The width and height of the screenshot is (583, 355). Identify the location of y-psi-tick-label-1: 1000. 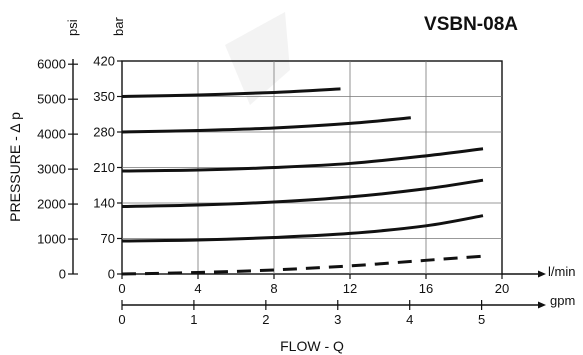
(51, 239).